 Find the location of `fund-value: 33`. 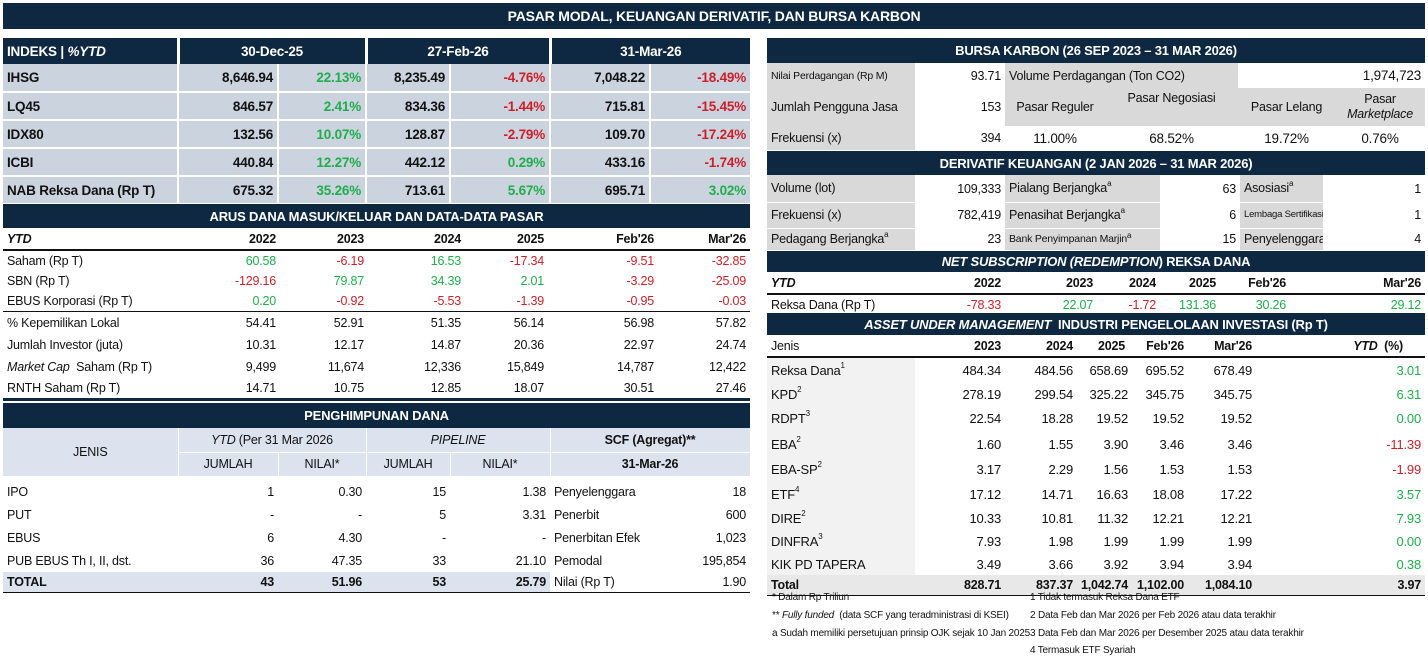

fund-value: 33 is located at coordinates (439, 560).